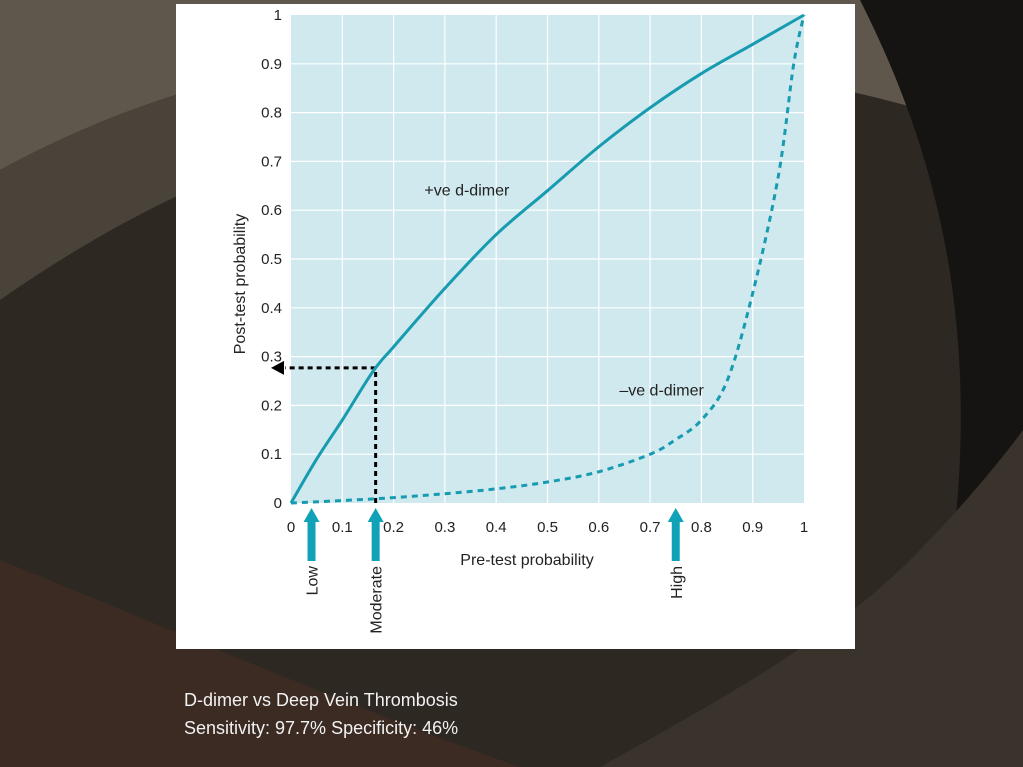  What do you see at coordinates (494, 571) in the screenshot?
I see `risk-markers: Low Moderate High` at bounding box center [494, 571].